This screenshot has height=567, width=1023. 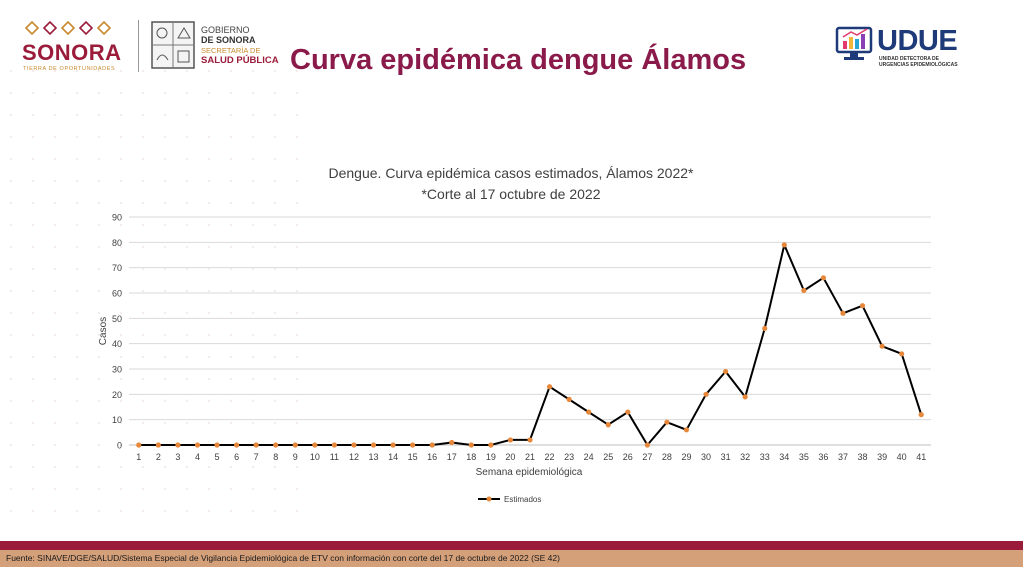 I want to click on y-axis-ticks: 0 10 20 30 40 50 60 70 80 90, so click(x=117, y=332).